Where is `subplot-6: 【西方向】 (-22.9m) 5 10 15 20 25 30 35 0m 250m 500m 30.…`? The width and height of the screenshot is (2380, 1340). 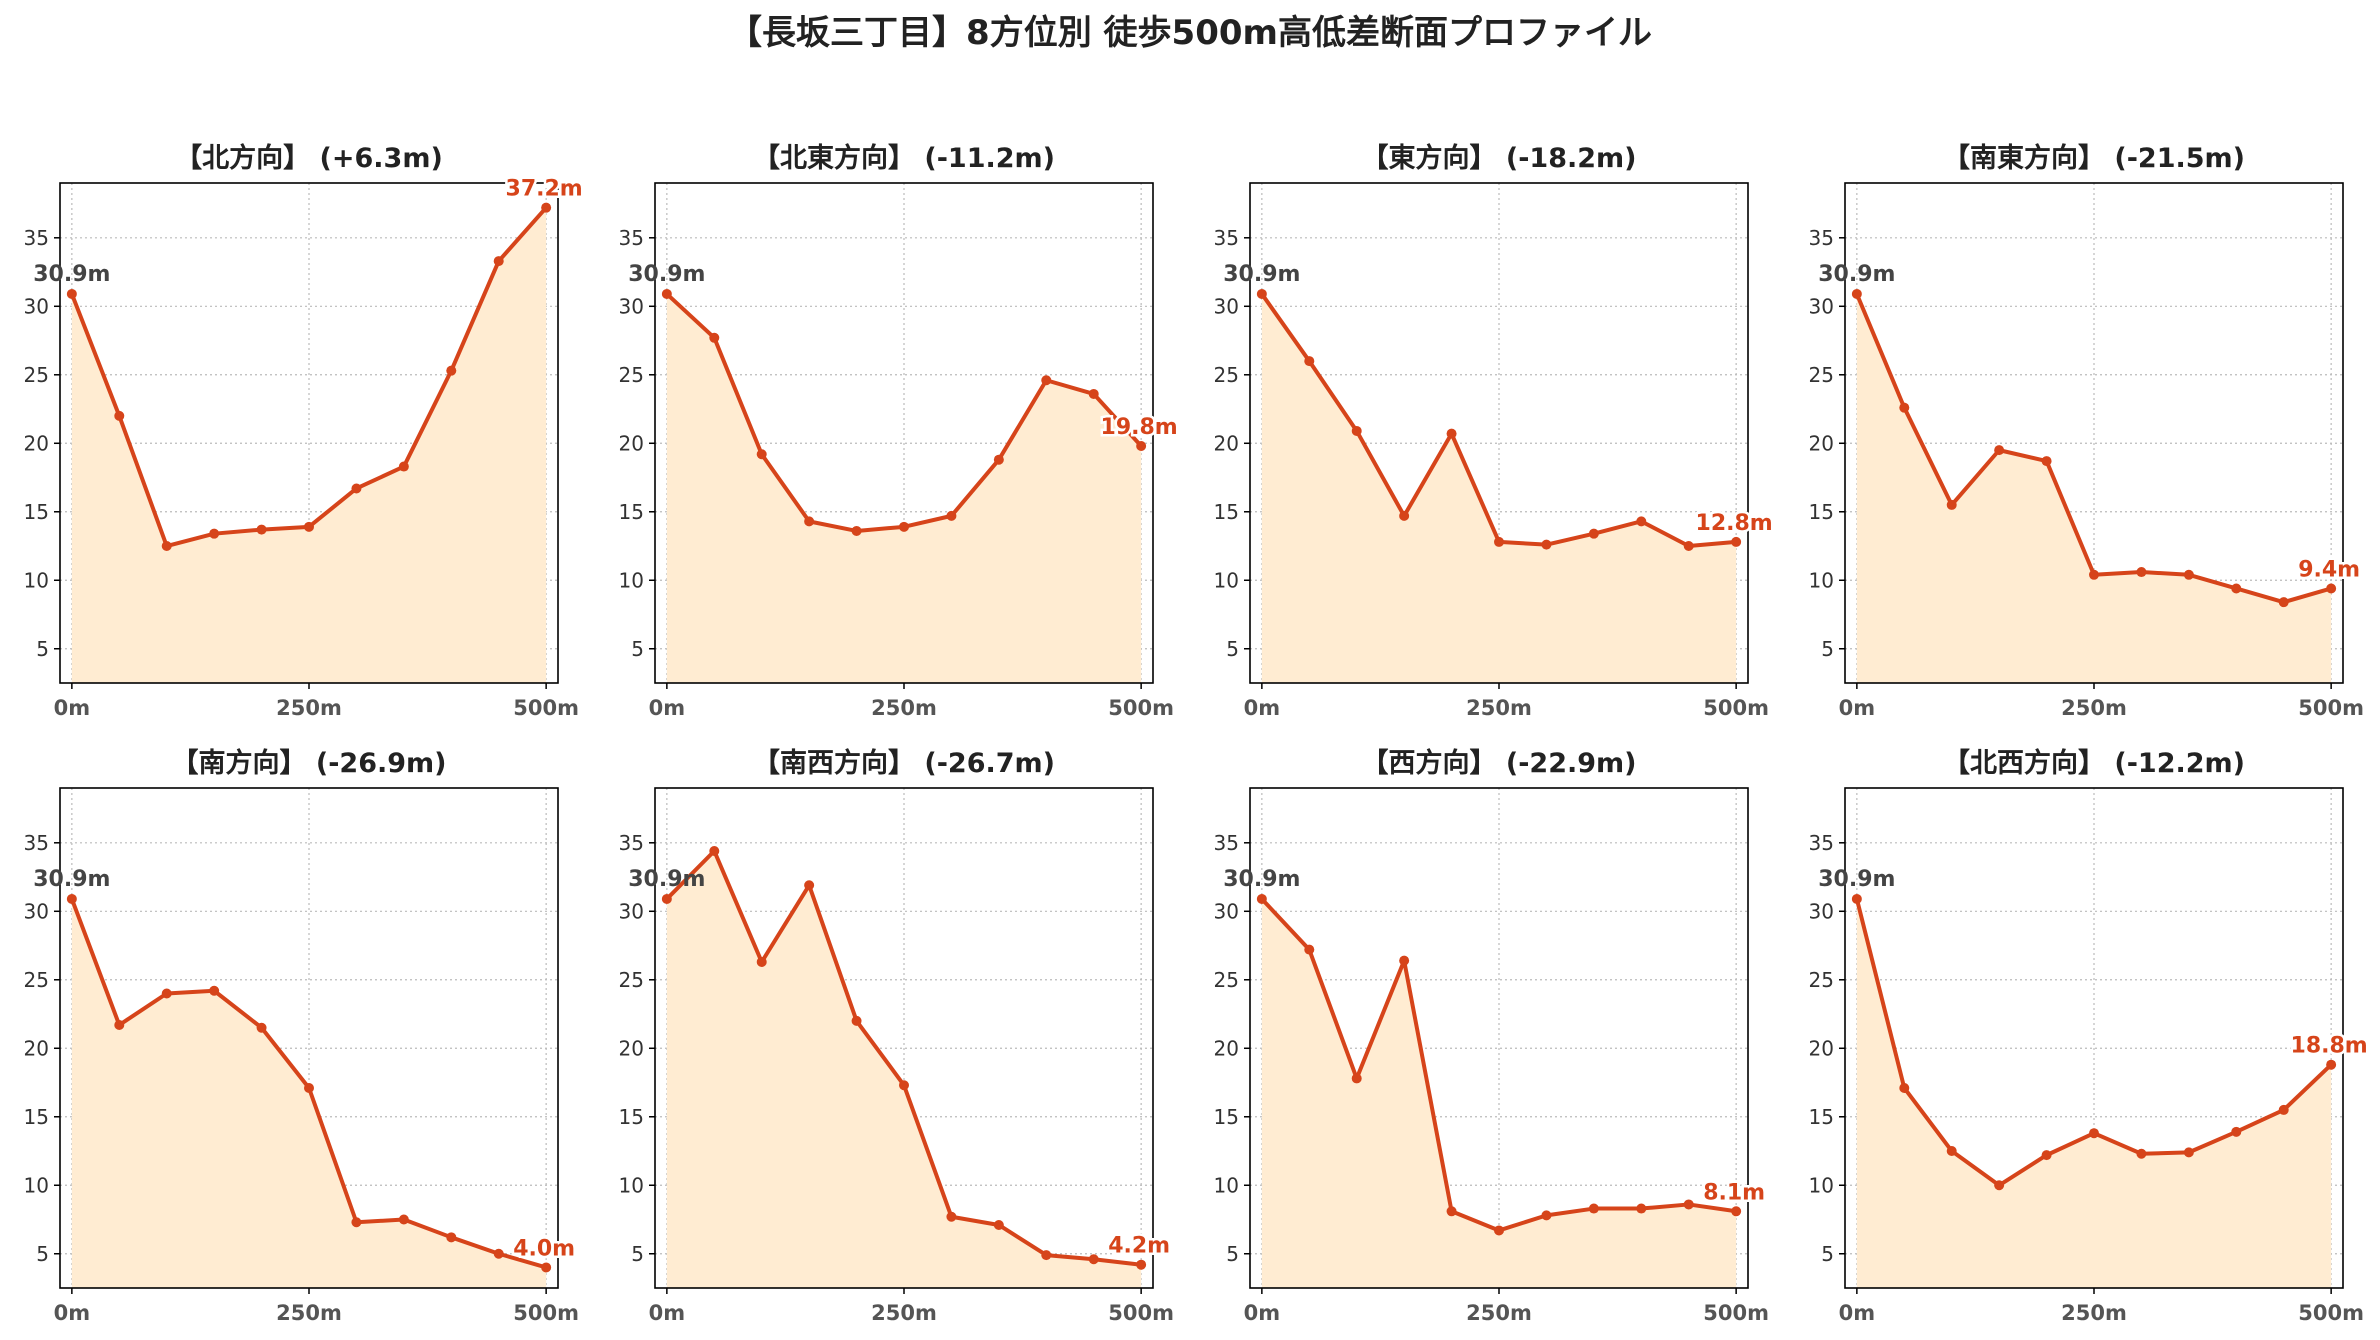
subplot-6: 【西方向】 (-22.9m) 5 10 15 20 25 30 35 0m 250m 500m 30.… is located at coordinates (1491, 1036).